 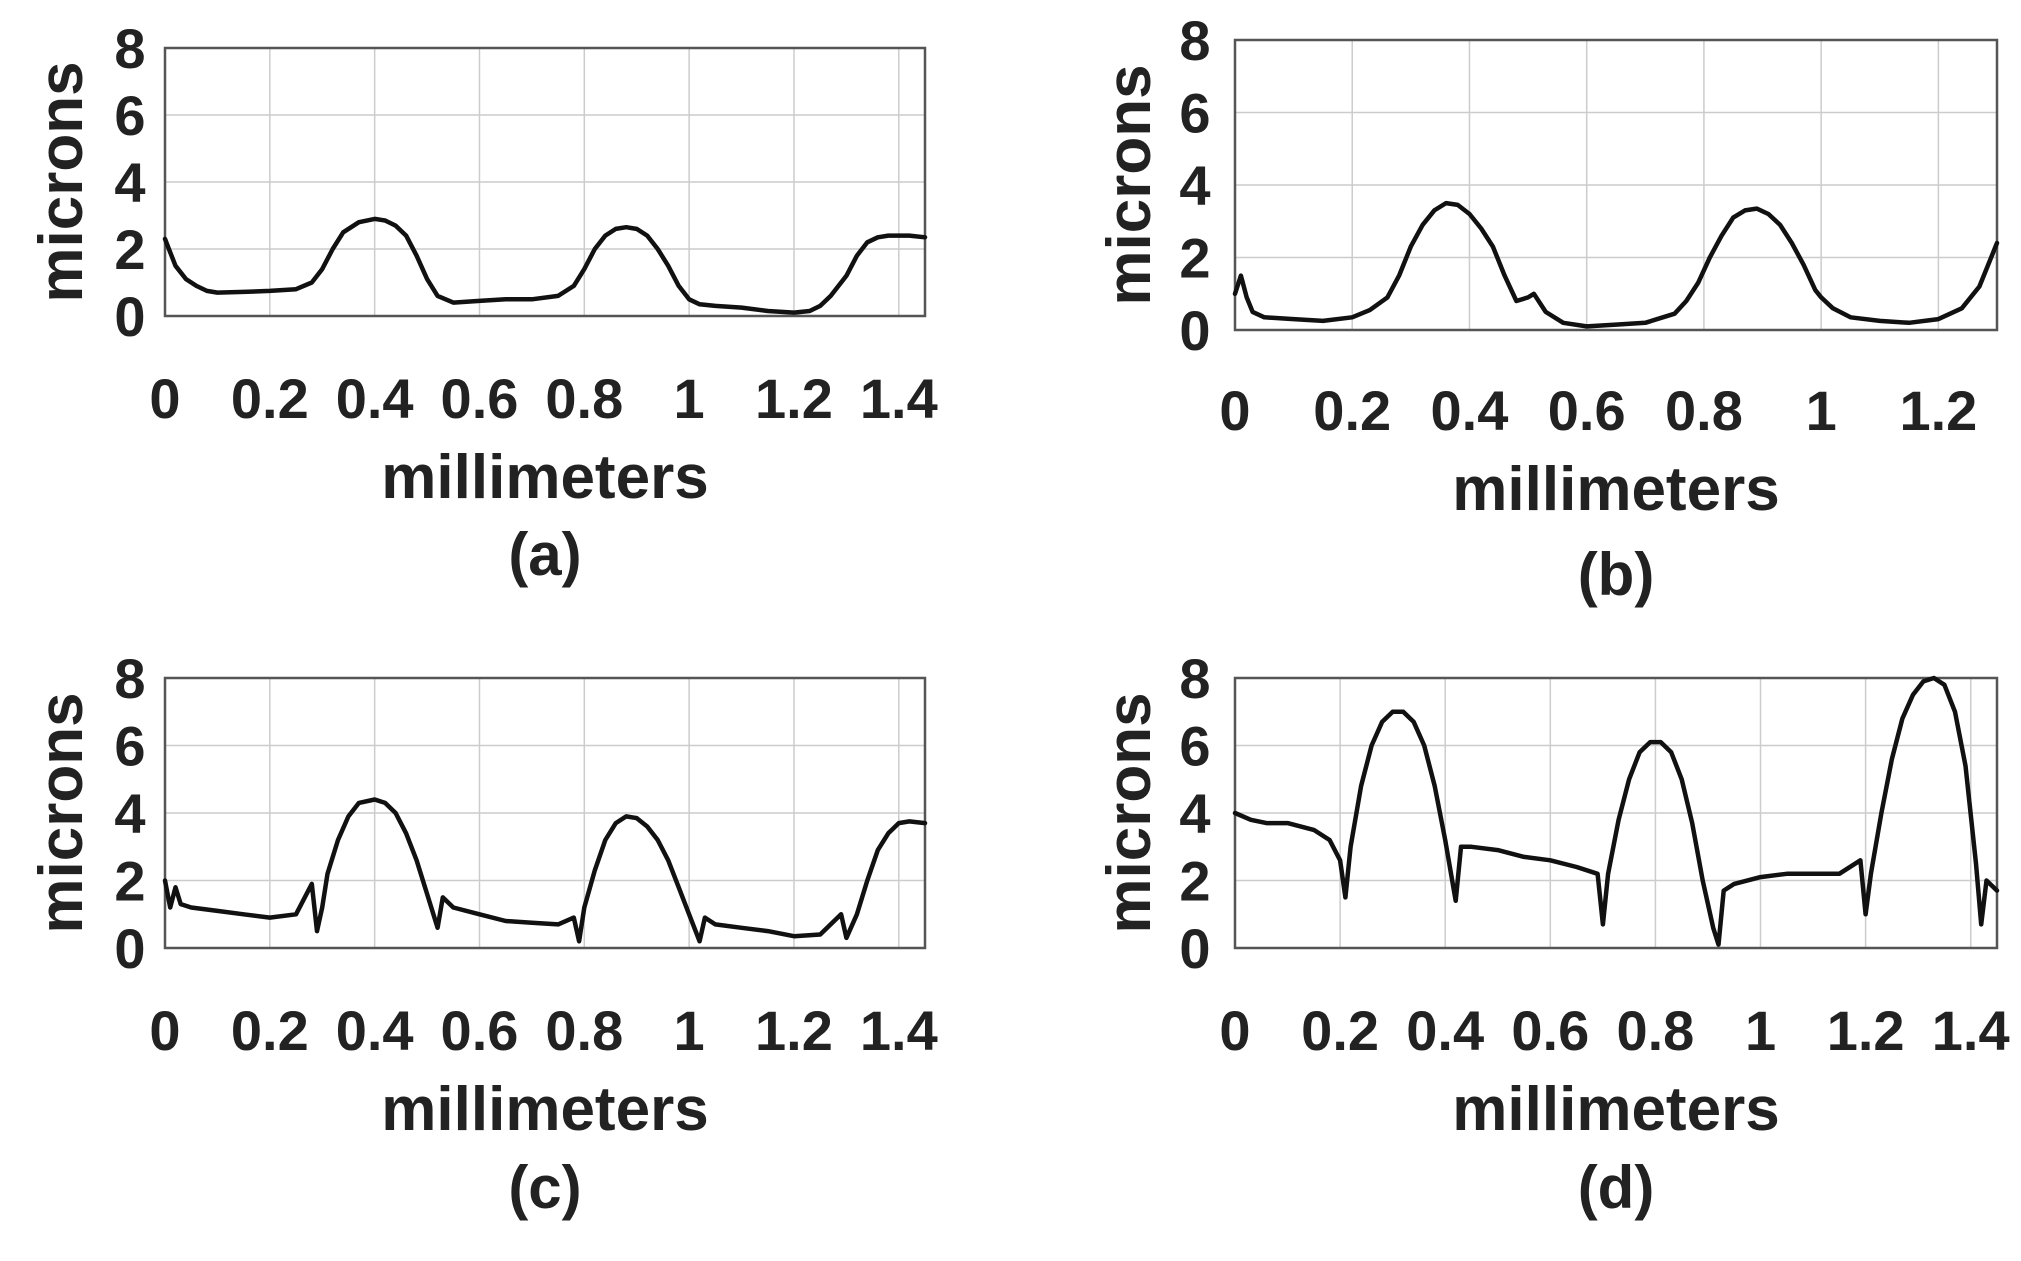 What do you see at coordinates (1616, 264) in the screenshot?
I see `chart-b-series-line` at bounding box center [1616, 264].